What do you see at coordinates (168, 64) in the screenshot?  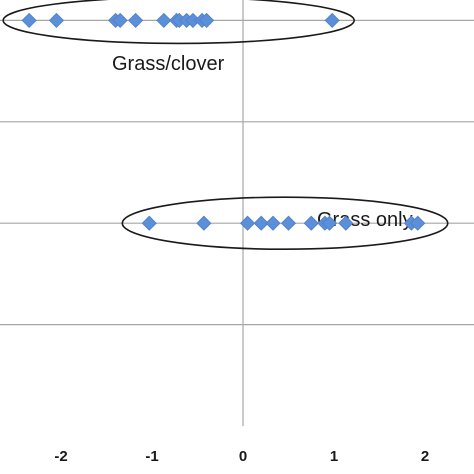 I see `annotation-grass-clover: Grass/clover` at bounding box center [168, 64].